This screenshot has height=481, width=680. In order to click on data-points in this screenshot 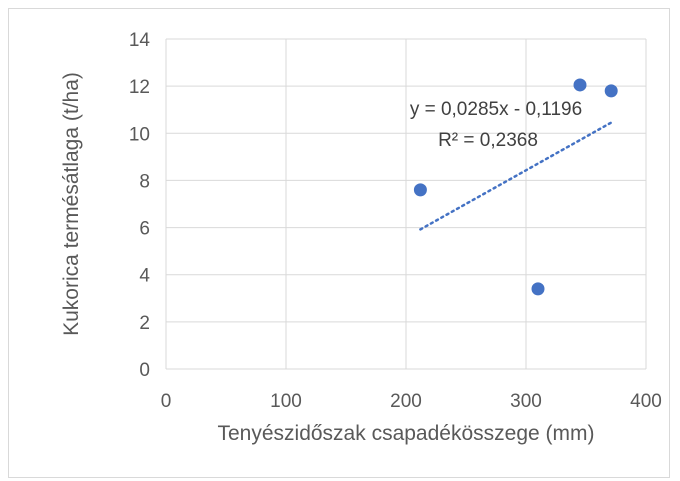, I will do `click(515, 187)`.